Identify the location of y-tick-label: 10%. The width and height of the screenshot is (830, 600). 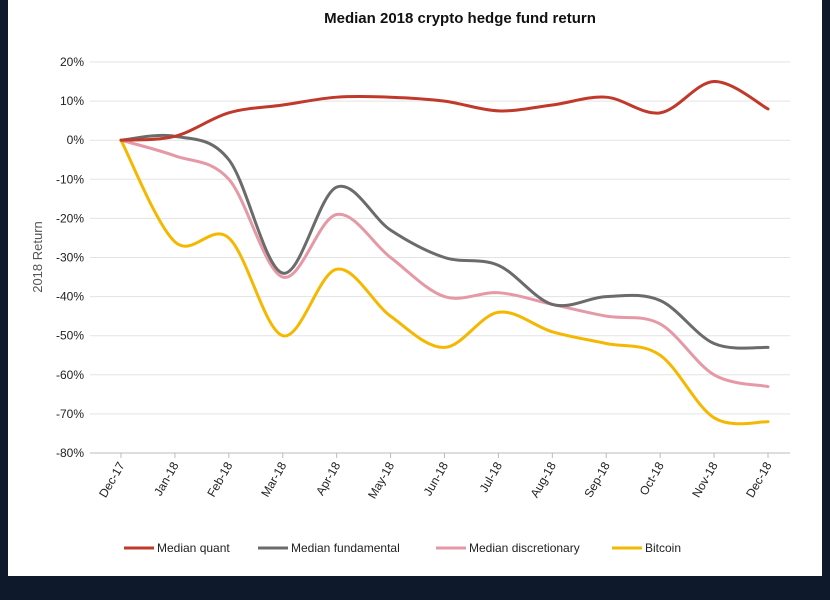
(72, 101).